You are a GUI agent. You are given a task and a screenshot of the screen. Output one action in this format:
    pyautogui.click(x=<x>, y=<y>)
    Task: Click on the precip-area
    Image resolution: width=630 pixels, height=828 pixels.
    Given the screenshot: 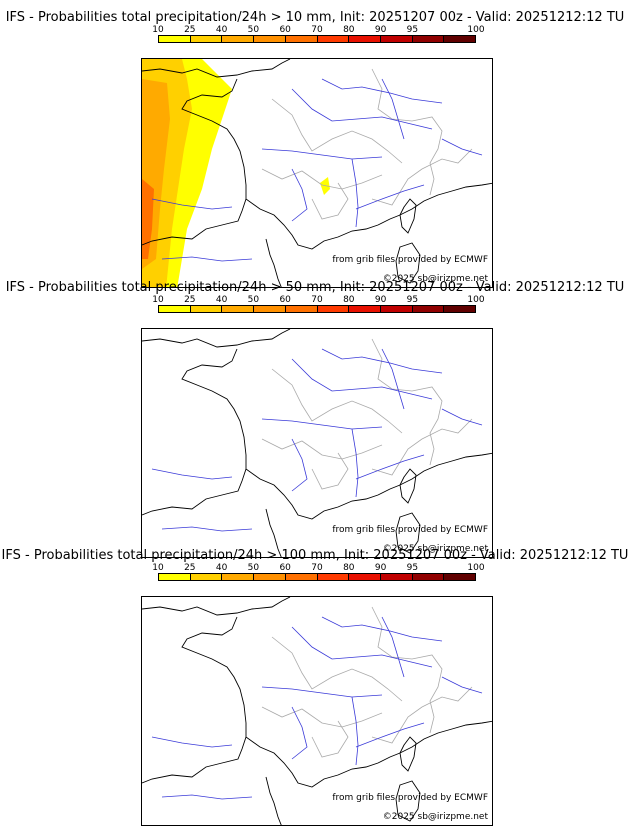 What is the action you would take?
    pyautogui.click(x=148, y=219)
    